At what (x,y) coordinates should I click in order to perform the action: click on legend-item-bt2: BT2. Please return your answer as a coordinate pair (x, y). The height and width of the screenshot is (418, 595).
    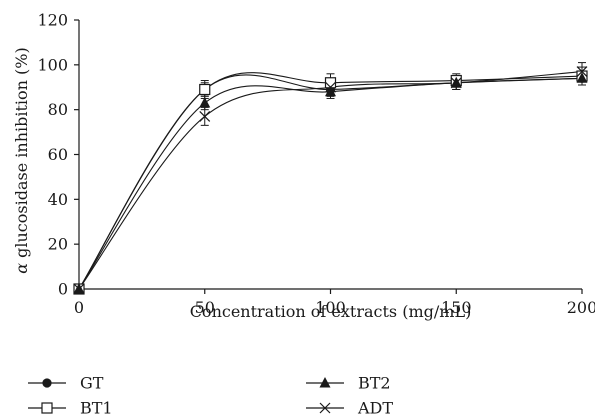
    Looking at the image, I should click on (348, 383).